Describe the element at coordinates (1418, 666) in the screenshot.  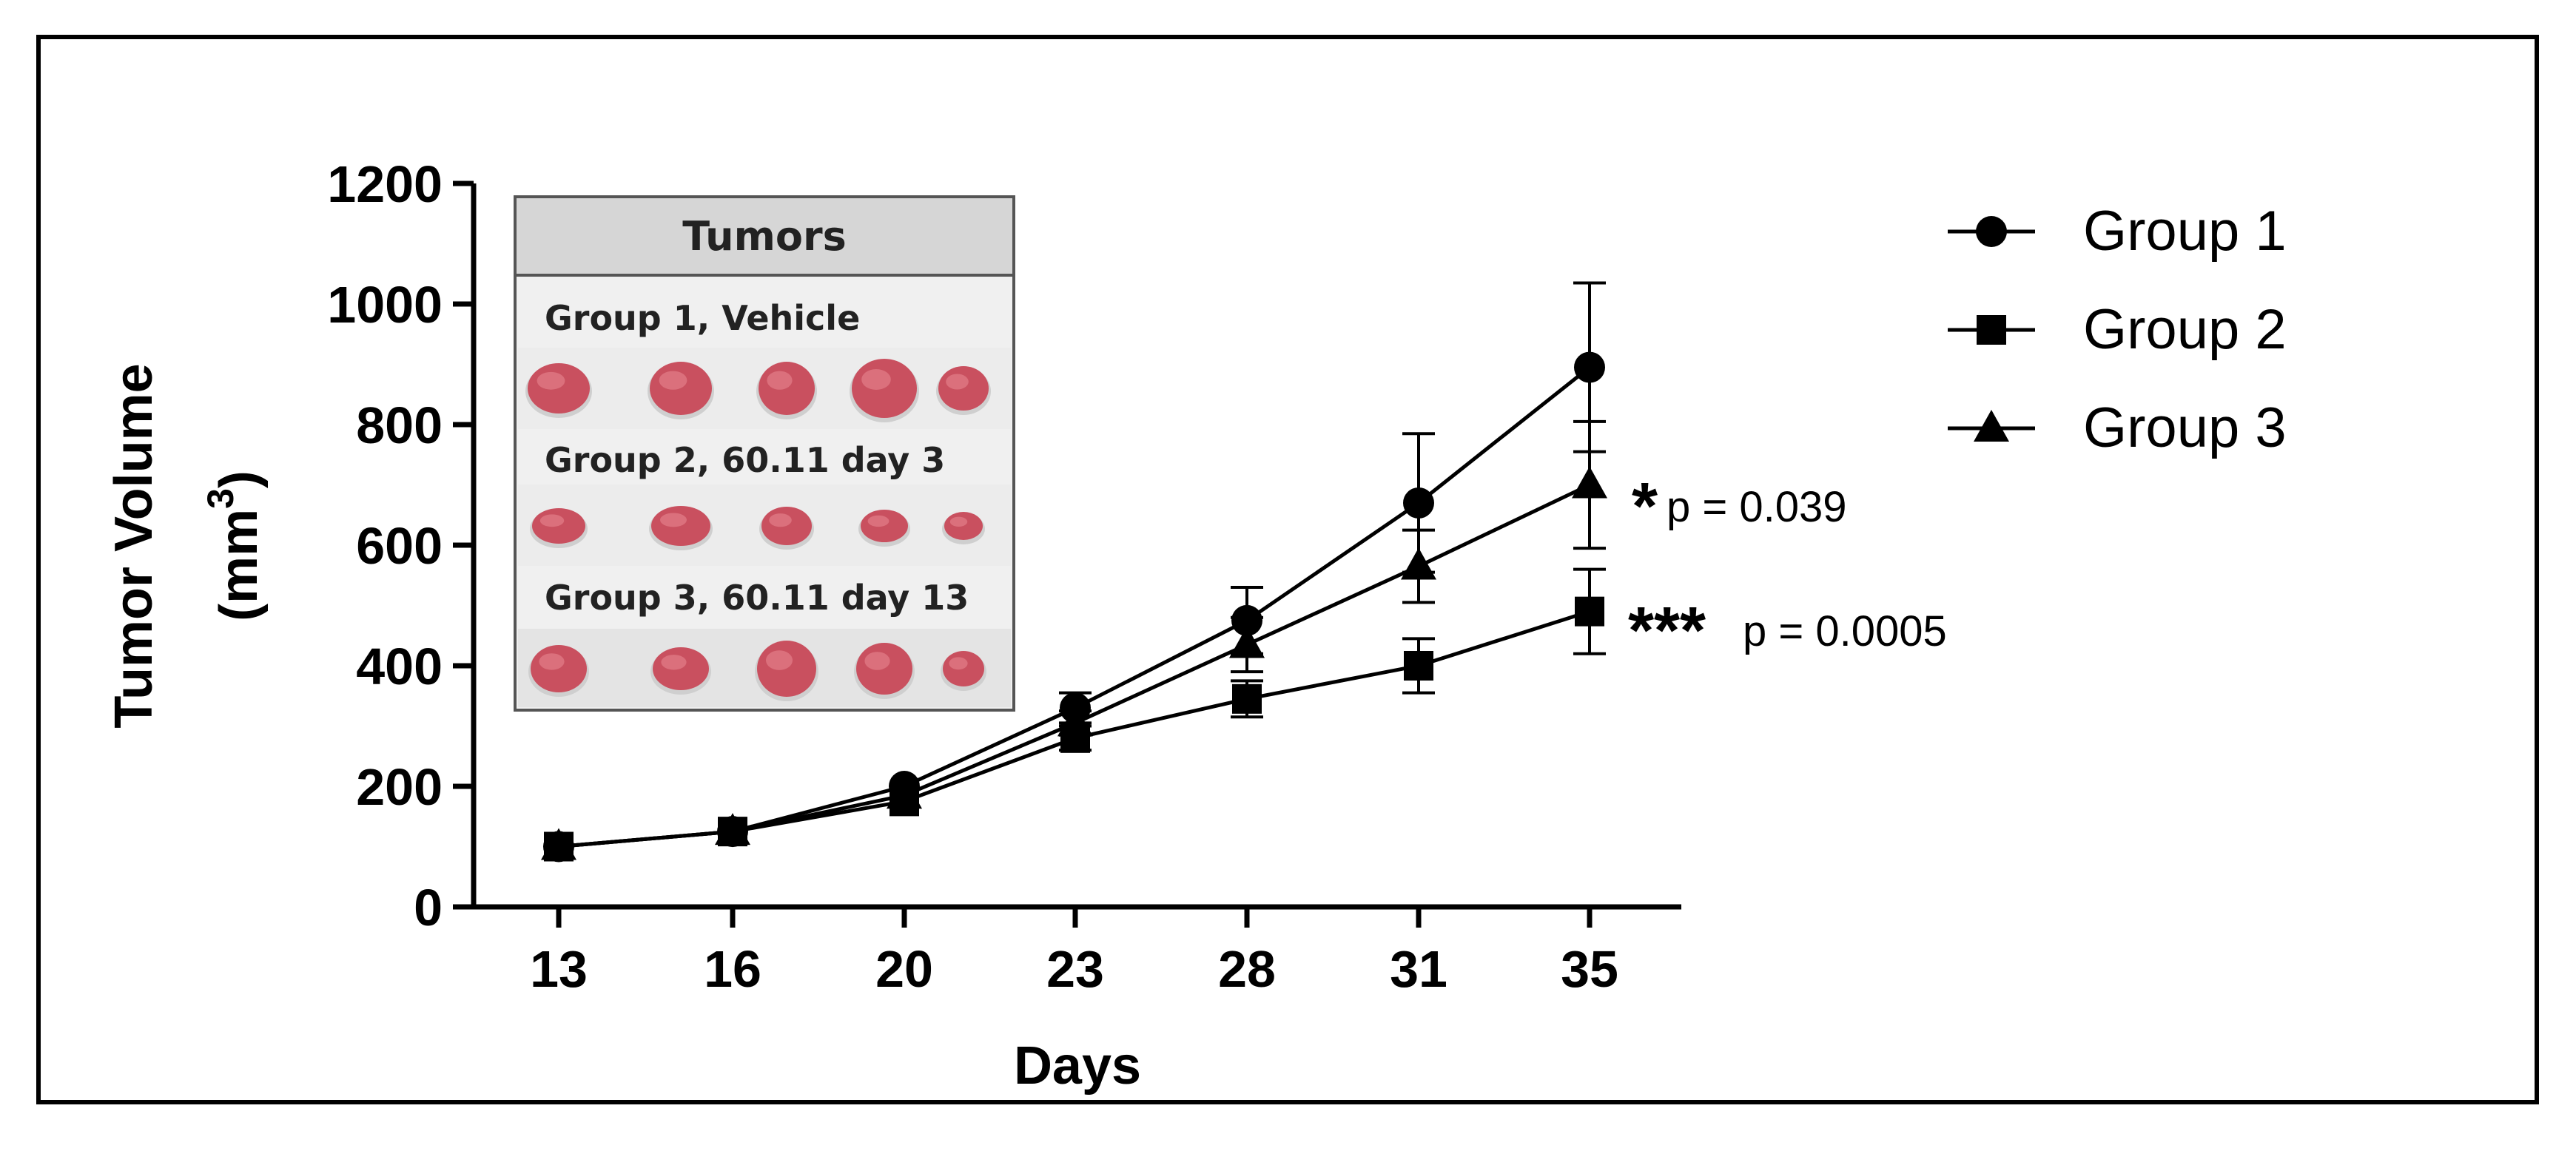
I see `marker-group2-day31` at that location.